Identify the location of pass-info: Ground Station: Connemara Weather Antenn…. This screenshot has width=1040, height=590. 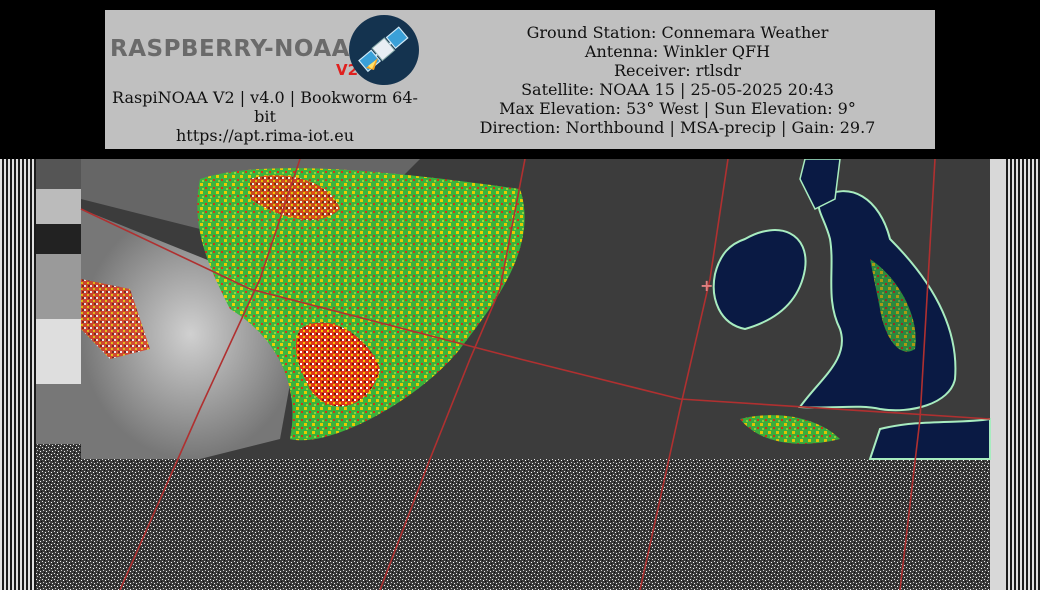
(677, 80).